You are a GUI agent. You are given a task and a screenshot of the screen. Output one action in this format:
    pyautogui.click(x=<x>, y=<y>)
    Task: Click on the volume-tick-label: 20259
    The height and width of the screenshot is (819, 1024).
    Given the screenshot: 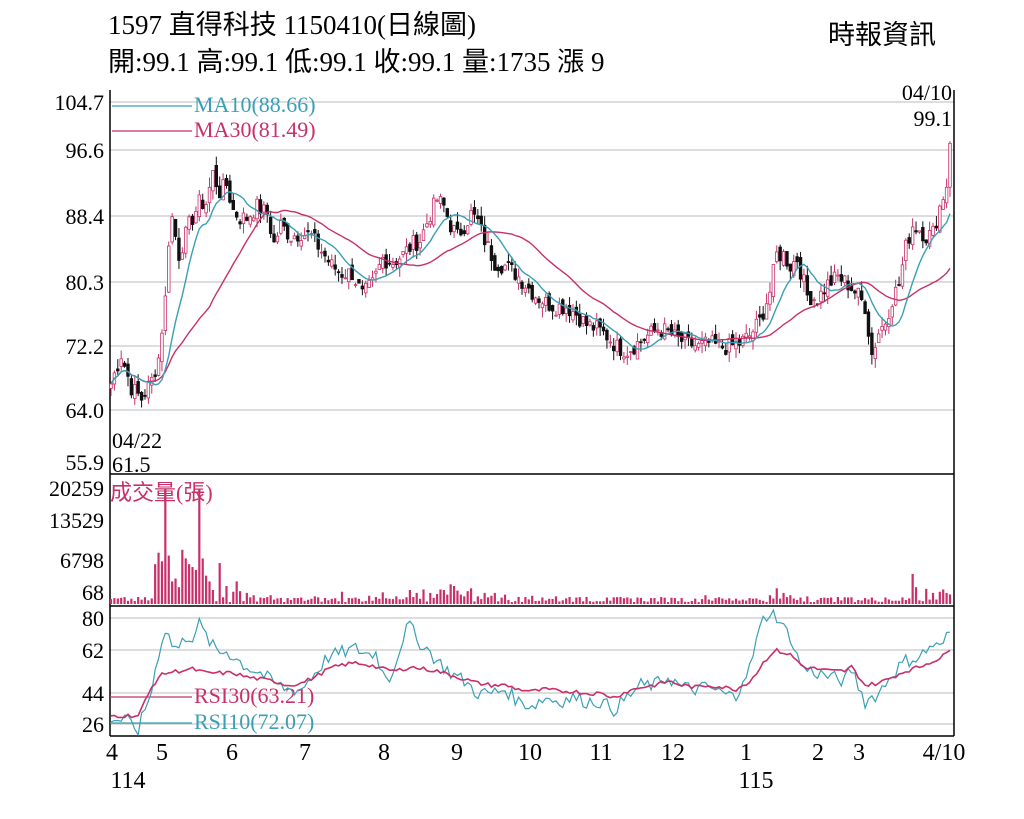 What is the action you would take?
    pyautogui.click(x=76, y=488)
    